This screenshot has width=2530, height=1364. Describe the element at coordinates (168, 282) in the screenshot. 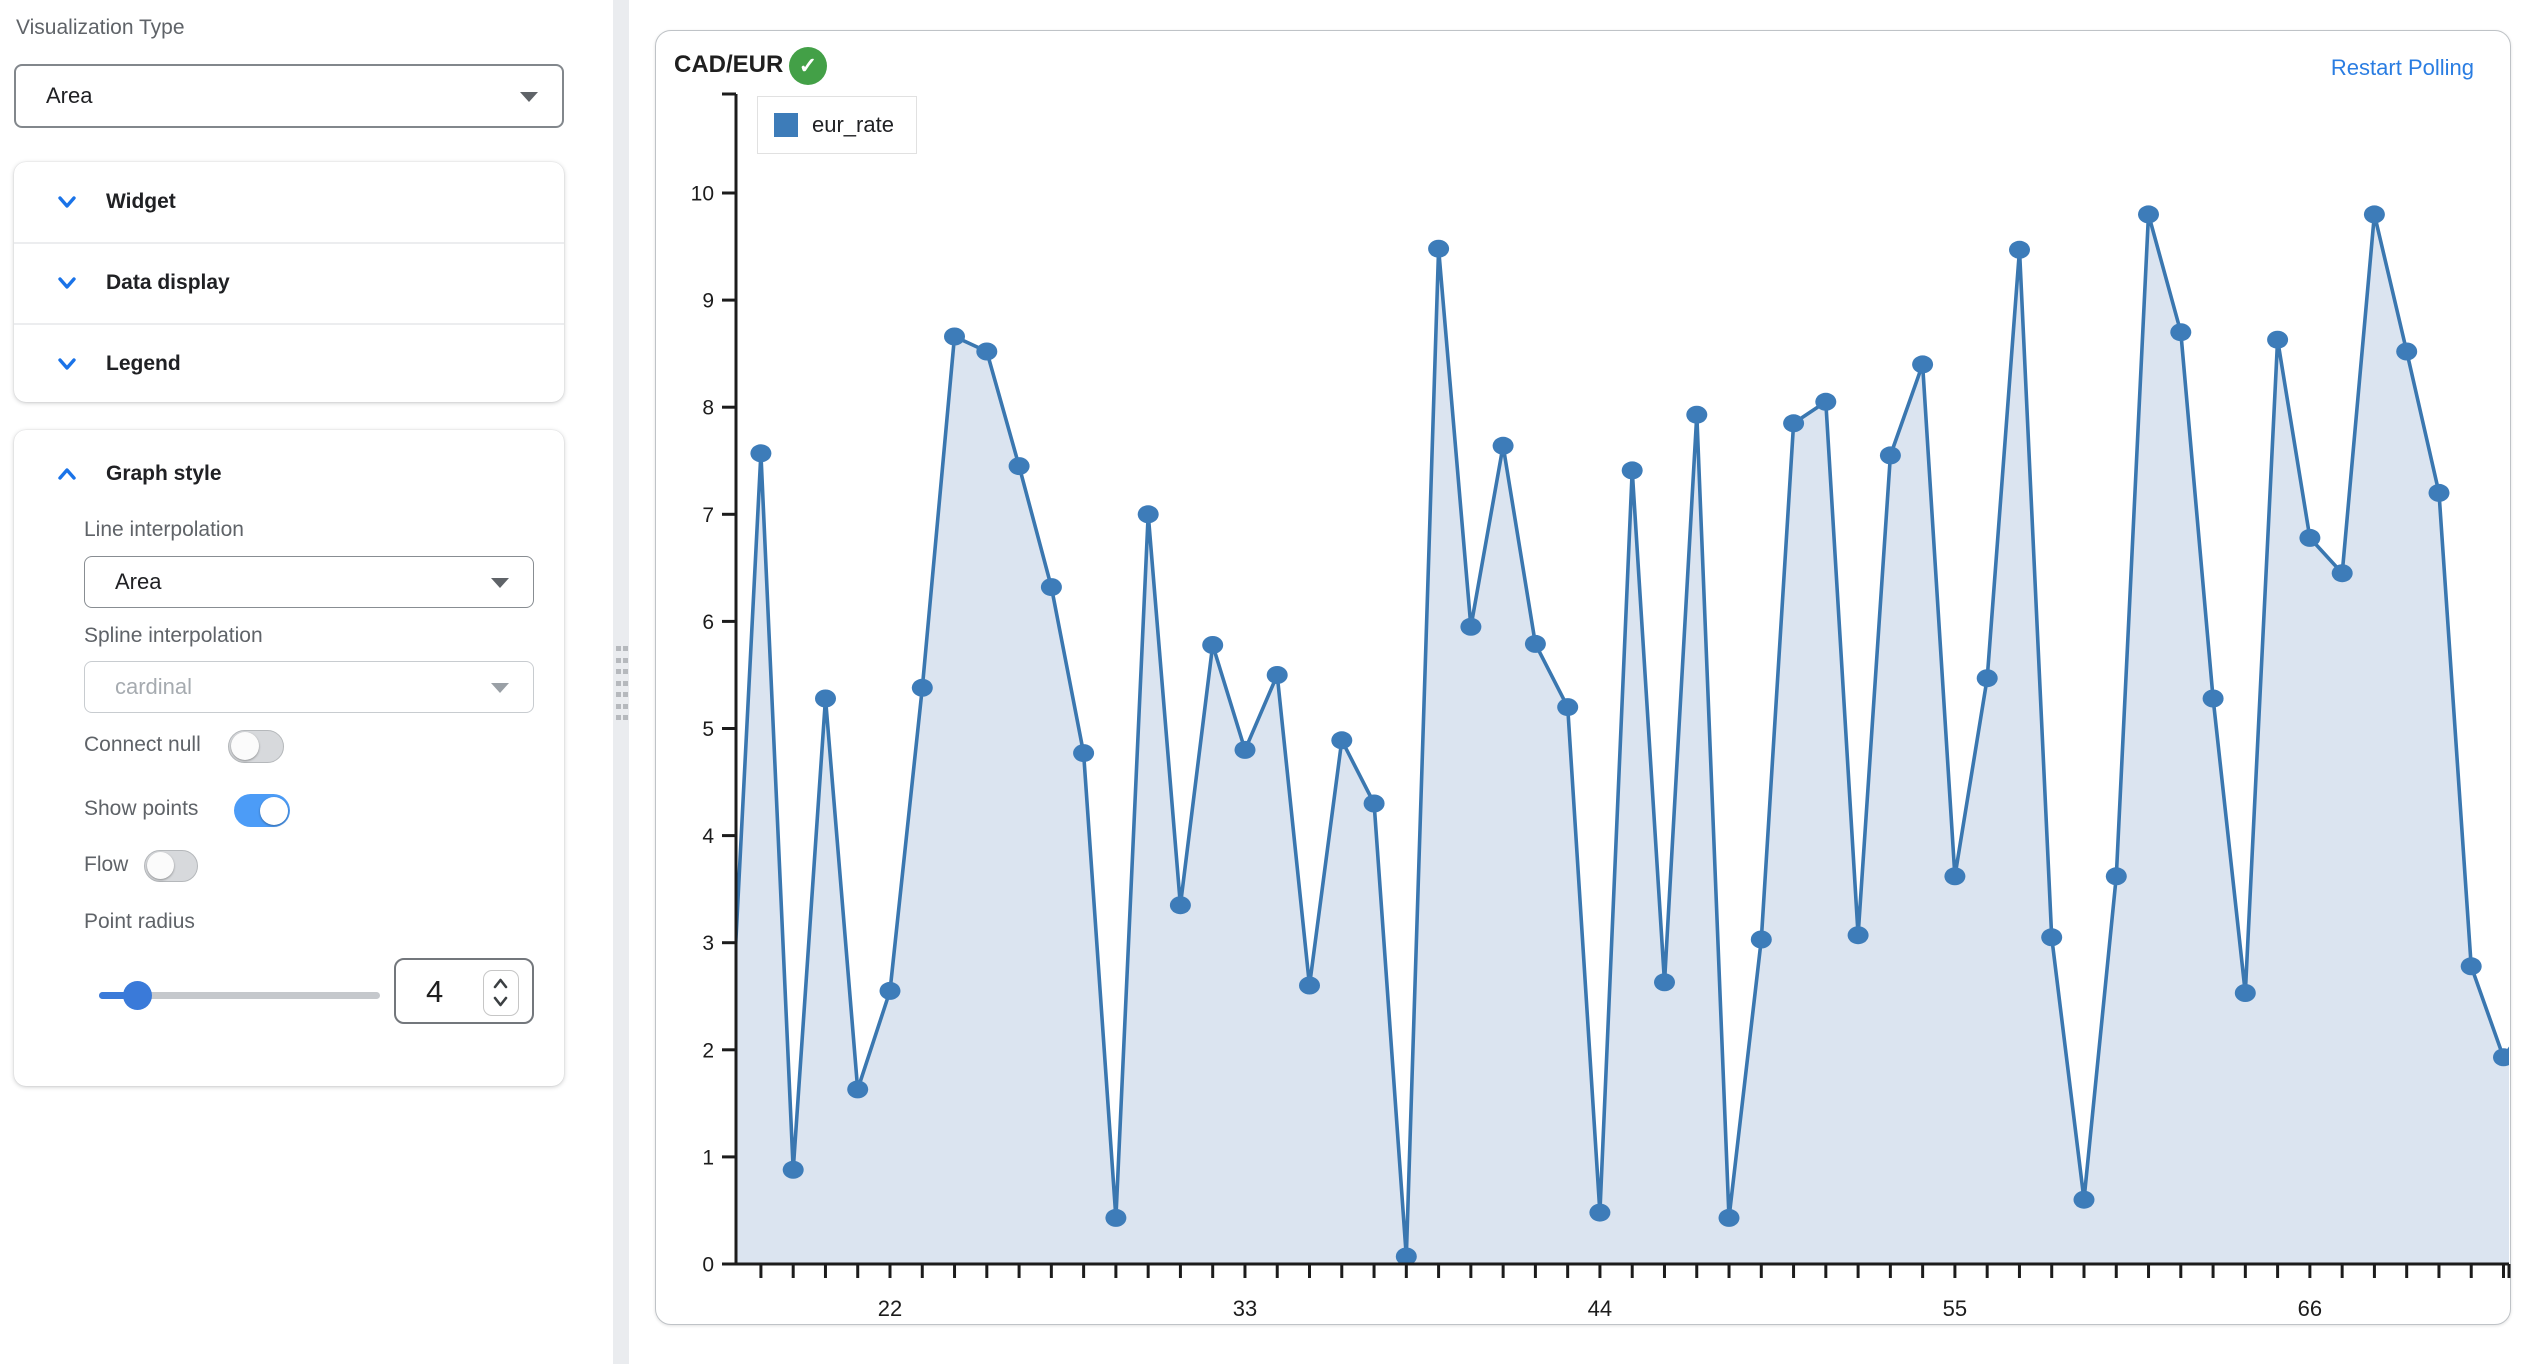

I see `accordion-data-display-label: Data display` at that location.